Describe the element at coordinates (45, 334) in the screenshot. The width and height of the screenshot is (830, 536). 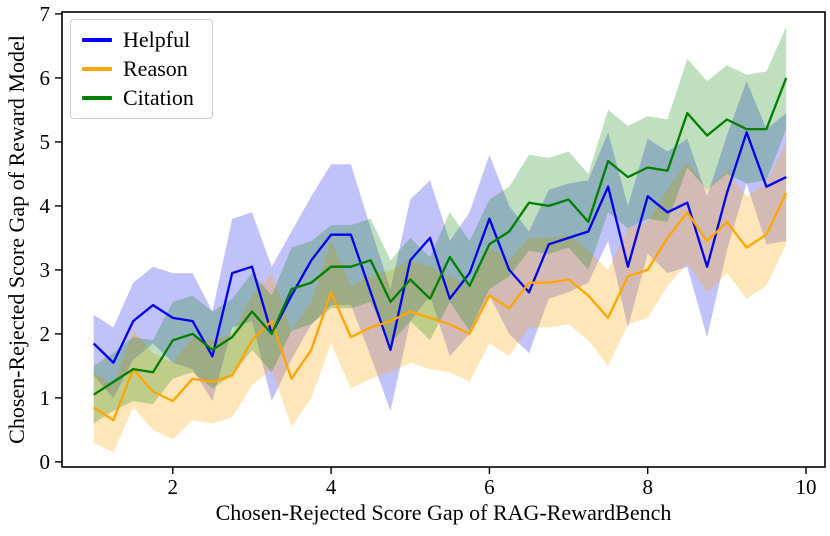
I see `y-tick-label: 2` at that location.